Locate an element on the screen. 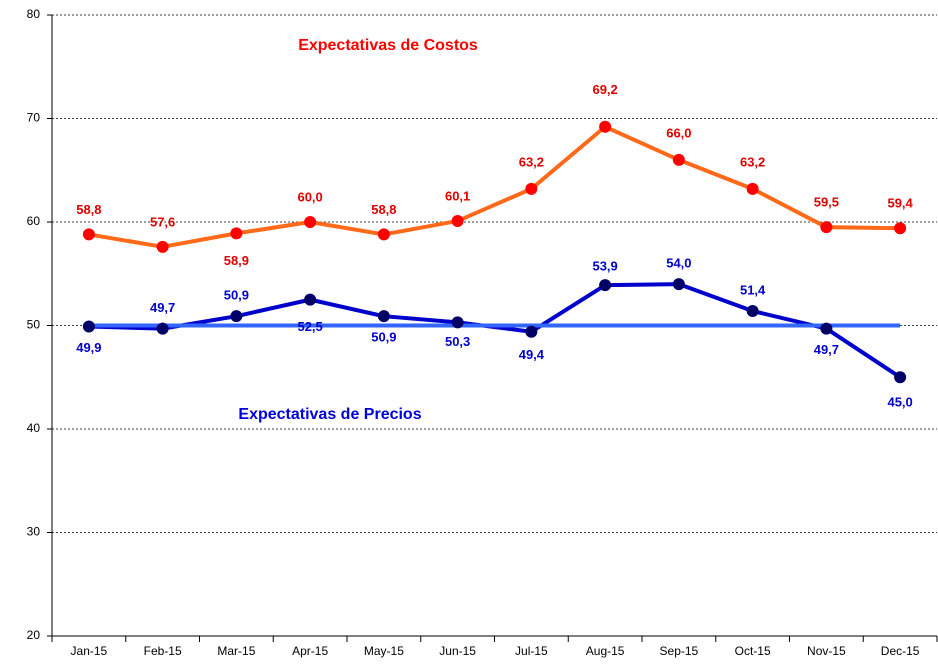 The image size is (938, 664). data-label: 66,0 is located at coordinates (678, 132).